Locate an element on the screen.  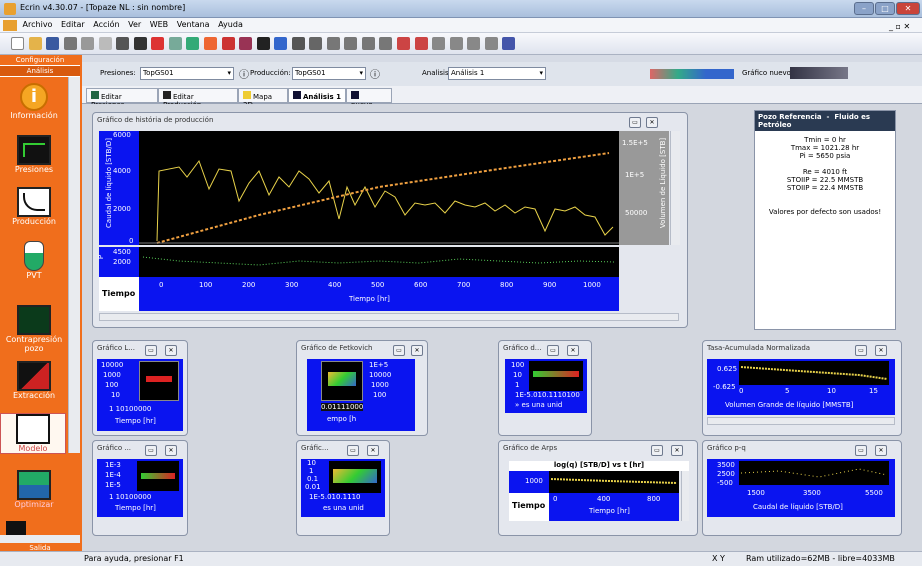
zoom-icon is located at coordinates (298, 43).